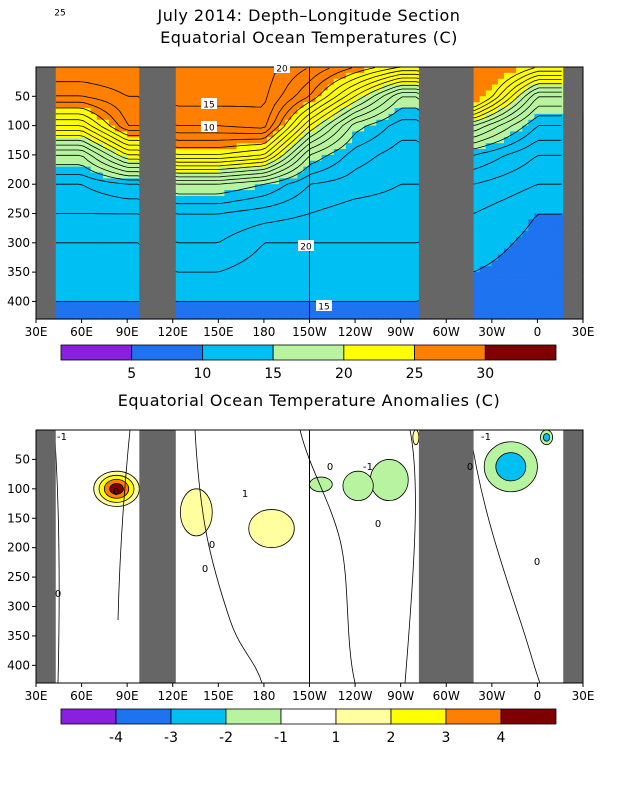 Image resolution: width=618 pixels, height=800 pixels. What do you see at coordinates (253, 716) in the screenshot?
I see `anomaly-colorbar-swatch` at bounding box center [253, 716].